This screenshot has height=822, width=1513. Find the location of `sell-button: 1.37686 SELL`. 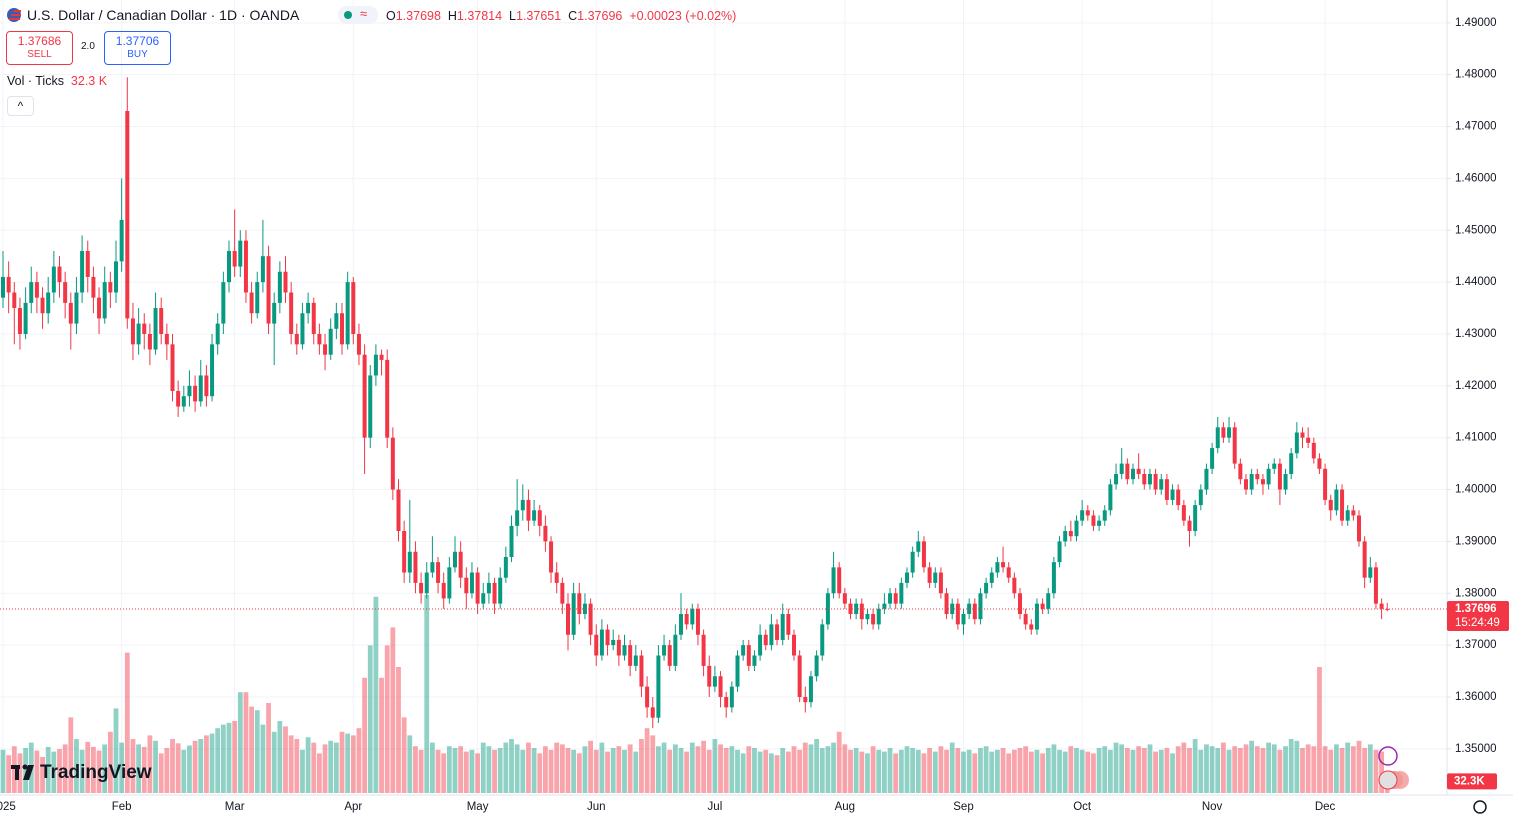

sell-button: 1.37686 SELL is located at coordinates (39, 48).